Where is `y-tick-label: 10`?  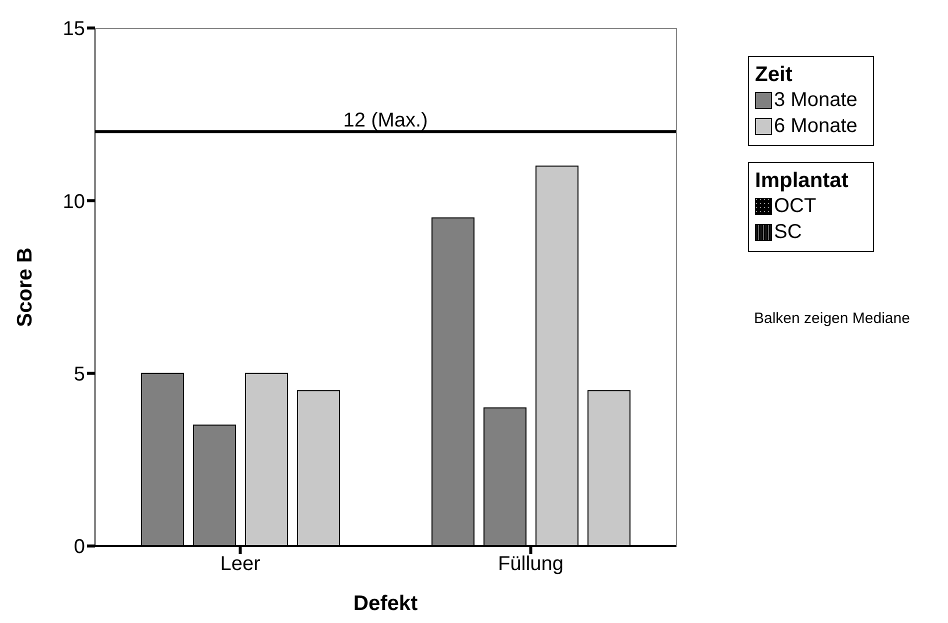 y-tick-label: 10 is located at coordinates (73, 201).